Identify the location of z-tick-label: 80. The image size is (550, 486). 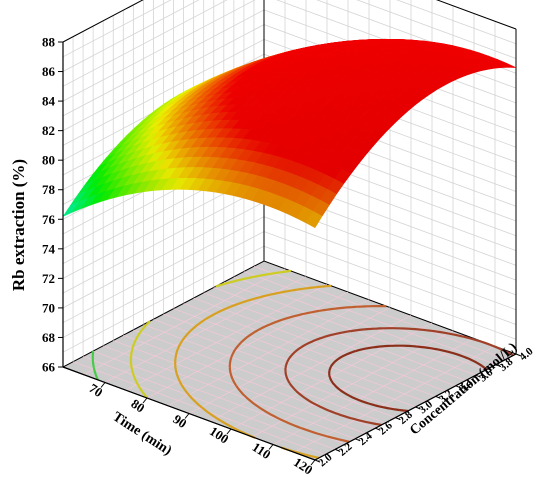
(48, 160).